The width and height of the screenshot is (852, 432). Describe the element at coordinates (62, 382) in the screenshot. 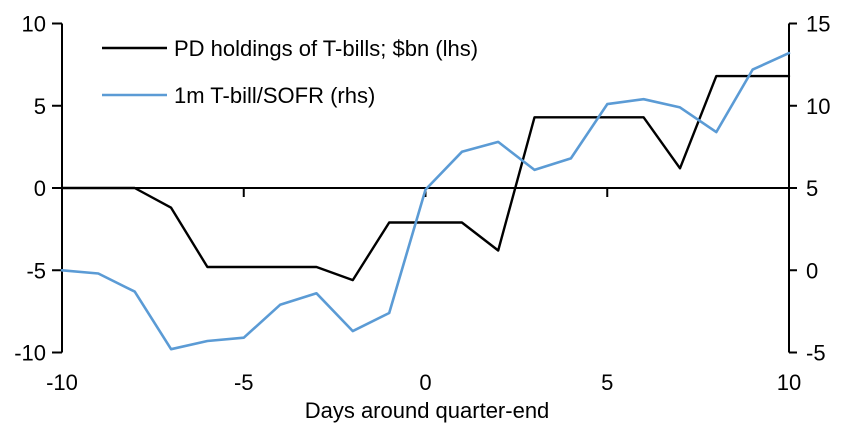

I see `x-tick-label: -10` at that location.